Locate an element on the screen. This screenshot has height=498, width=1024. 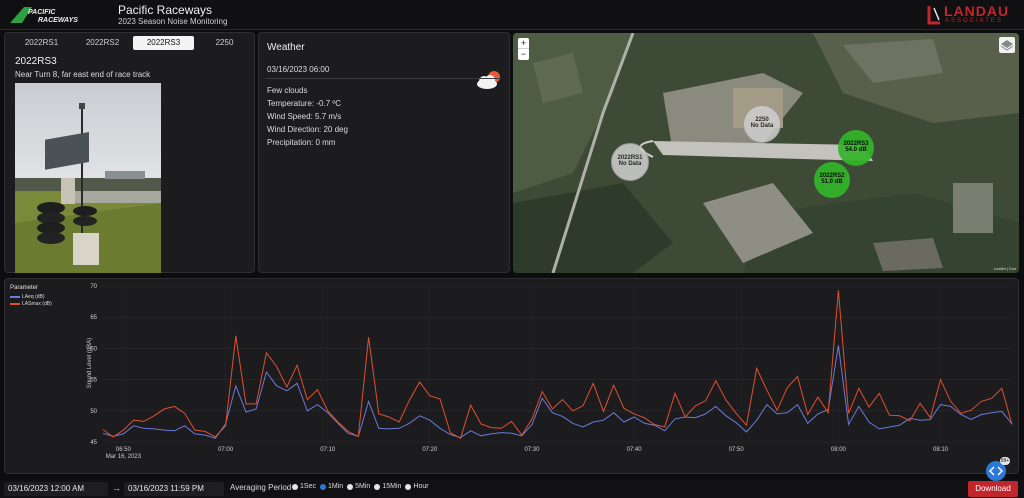
y-tick-label: 70 is located at coordinates (93, 287).